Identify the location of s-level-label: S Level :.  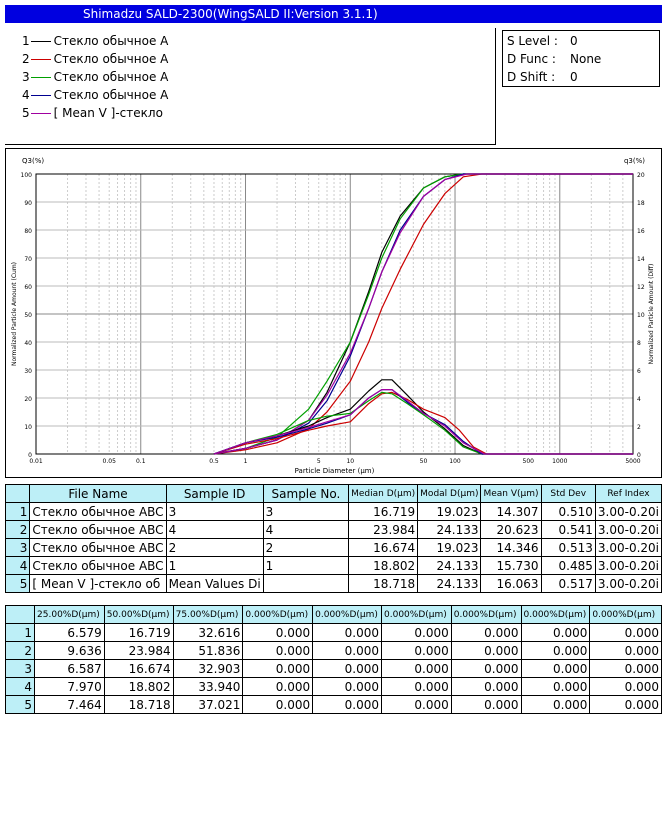
(532, 41).